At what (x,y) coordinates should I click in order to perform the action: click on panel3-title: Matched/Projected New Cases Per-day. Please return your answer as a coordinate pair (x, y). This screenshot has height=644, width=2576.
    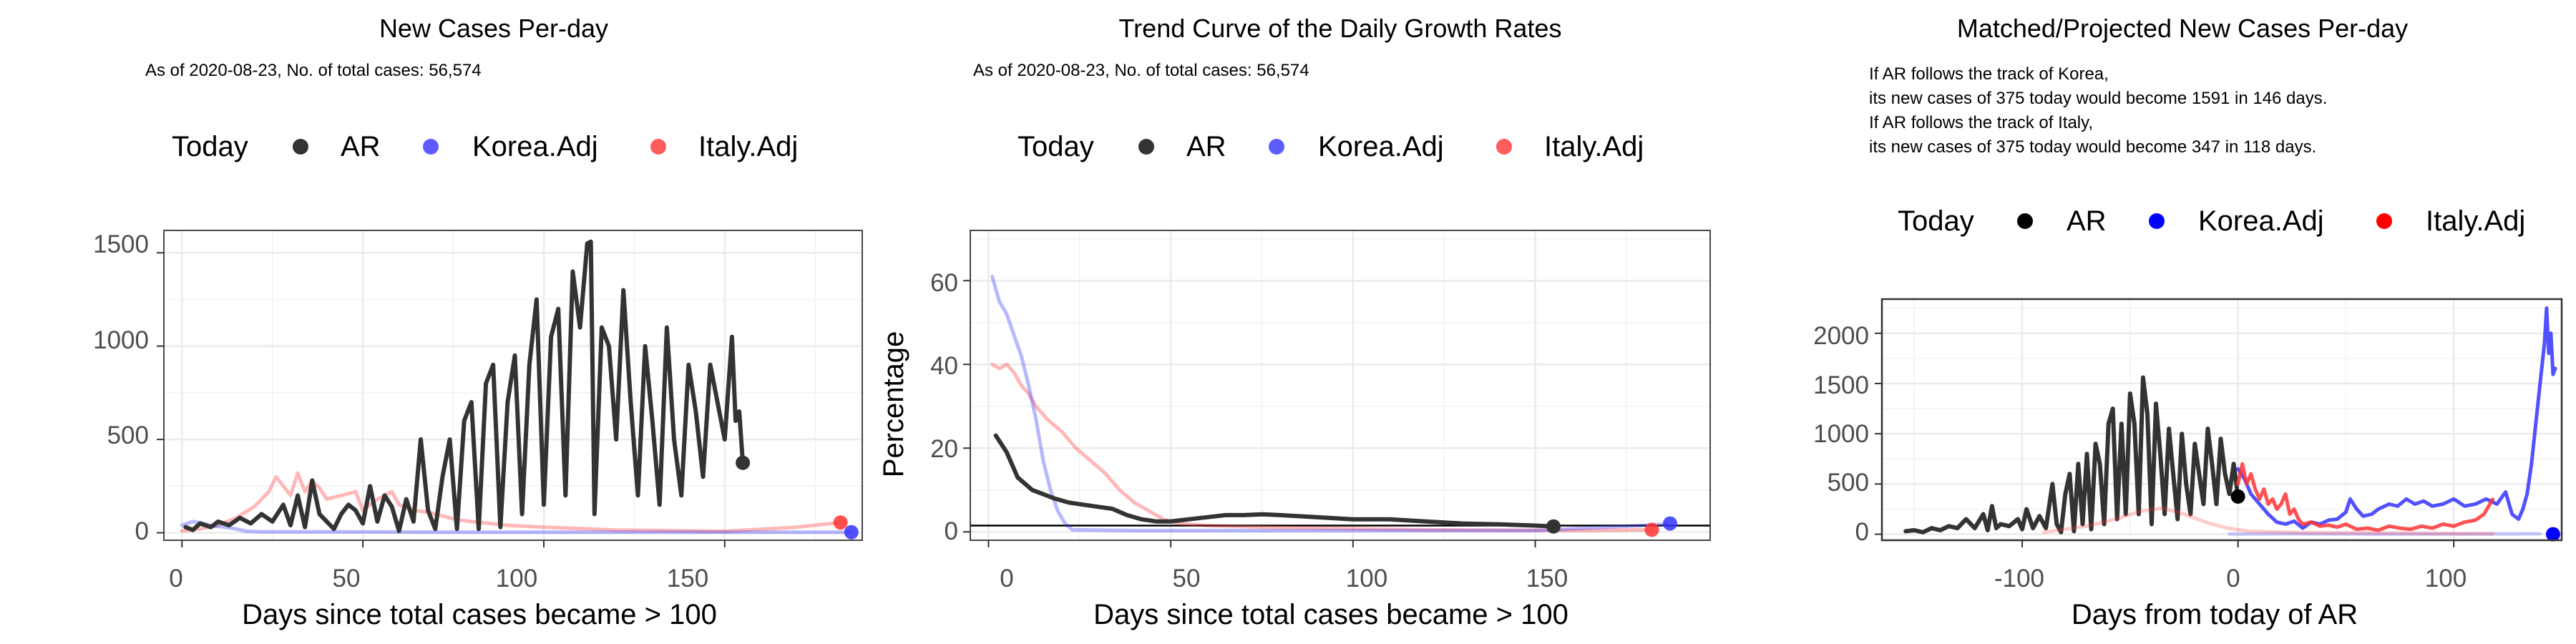
    Looking at the image, I should click on (2182, 28).